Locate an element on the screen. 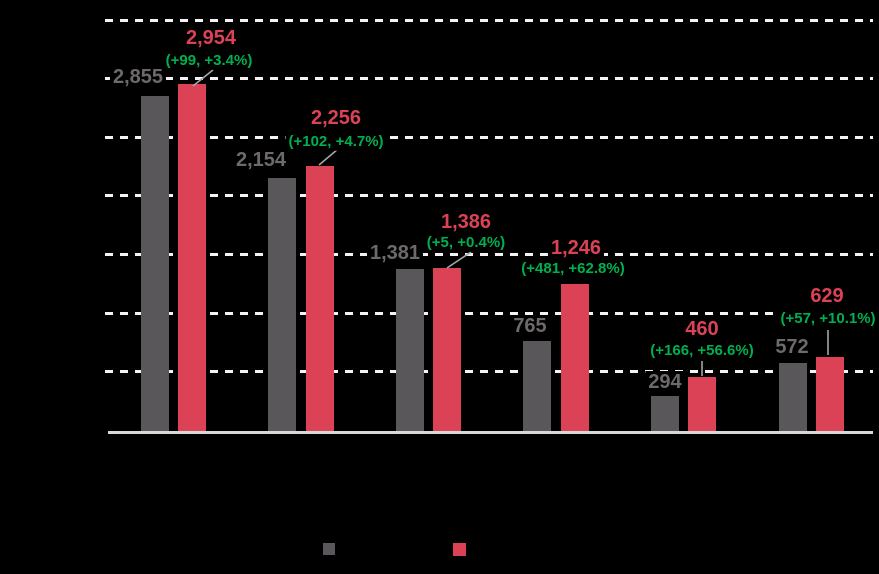 This screenshot has height=574, width=879. gray-value-label-3: 765 is located at coordinates (530, 326).